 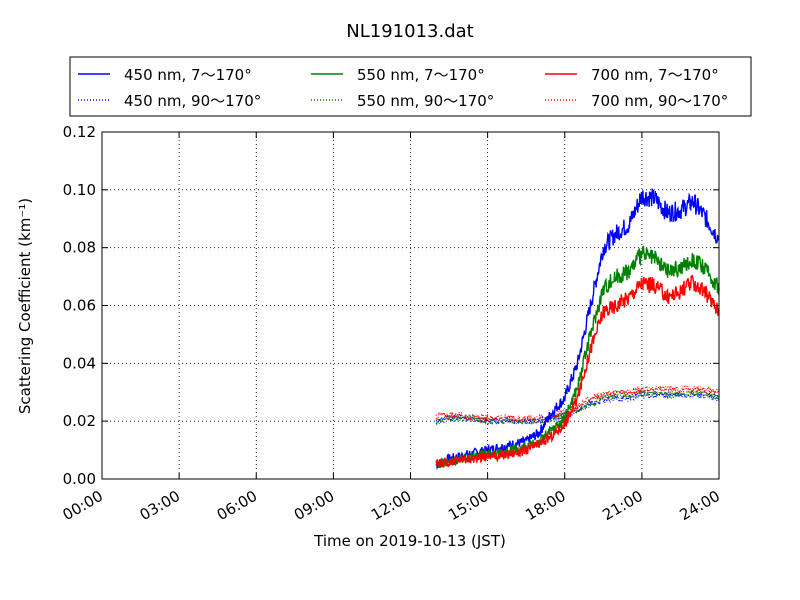 What do you see at coordinates (160, 505) in the screenshot?
I see `x-tick-label: 03:00` at bounding box center [160, 505].